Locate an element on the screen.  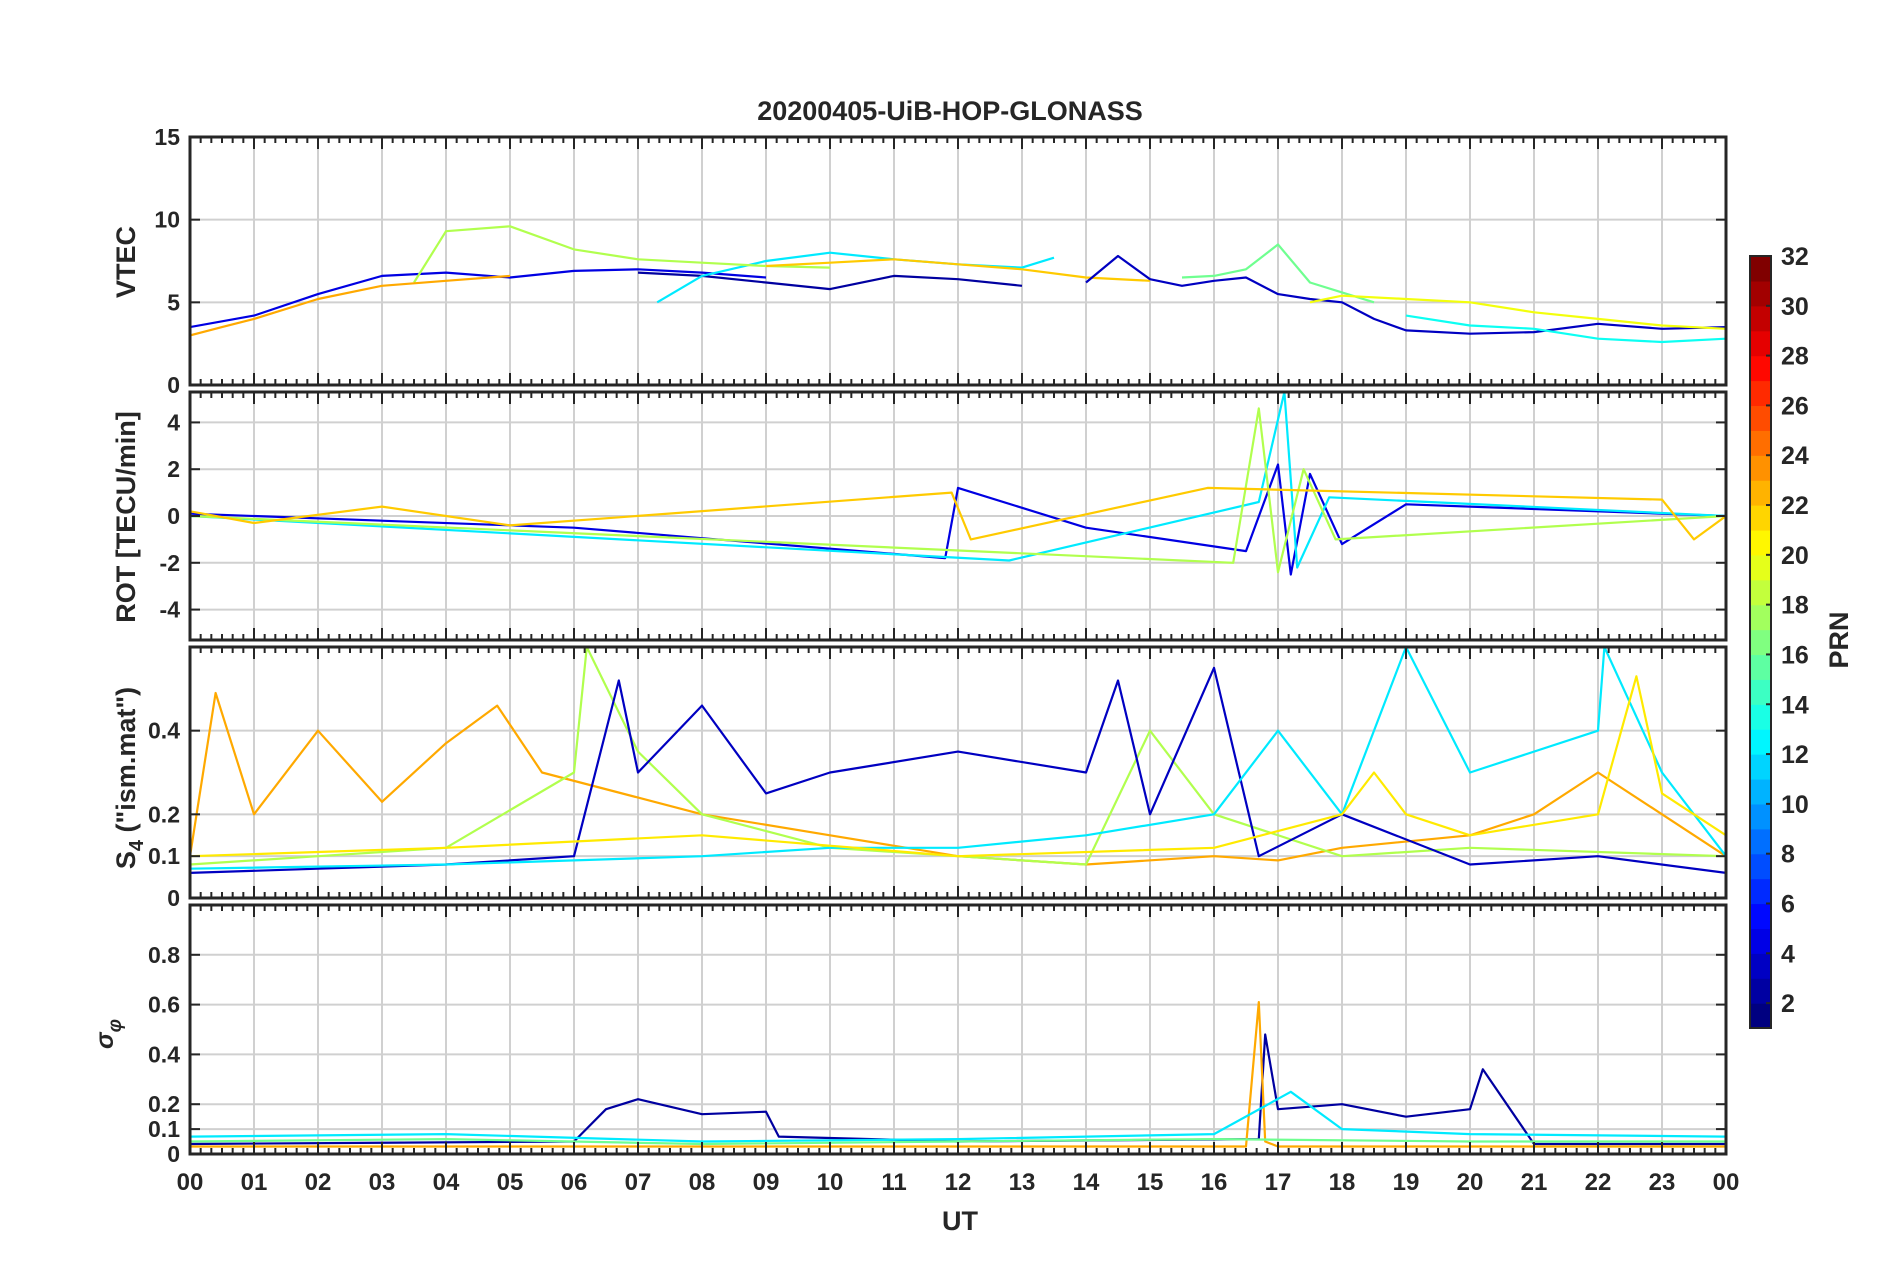
s4-ylabel-sub: 4 is located at coordinates (137, 845).